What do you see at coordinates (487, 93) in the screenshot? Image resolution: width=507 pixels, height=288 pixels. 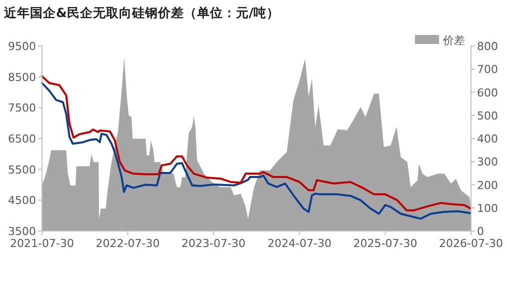 I see `y2-tick-label: 600` at bounding box center [487, 93].